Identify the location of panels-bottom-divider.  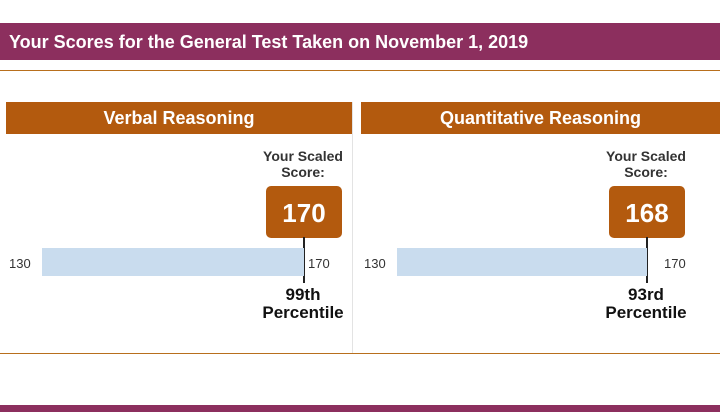
(360, 353).